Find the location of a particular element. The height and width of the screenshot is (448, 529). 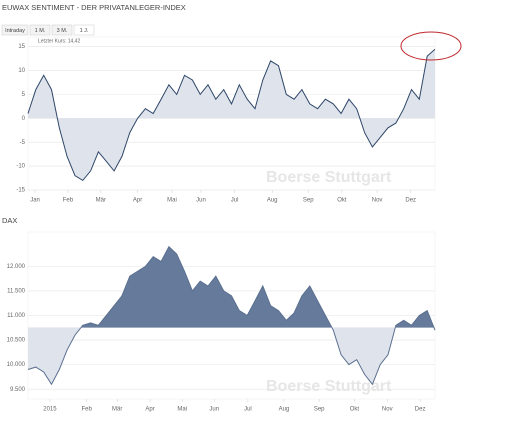

range-button-label: 1 M. is located at coordinates (40, 31).